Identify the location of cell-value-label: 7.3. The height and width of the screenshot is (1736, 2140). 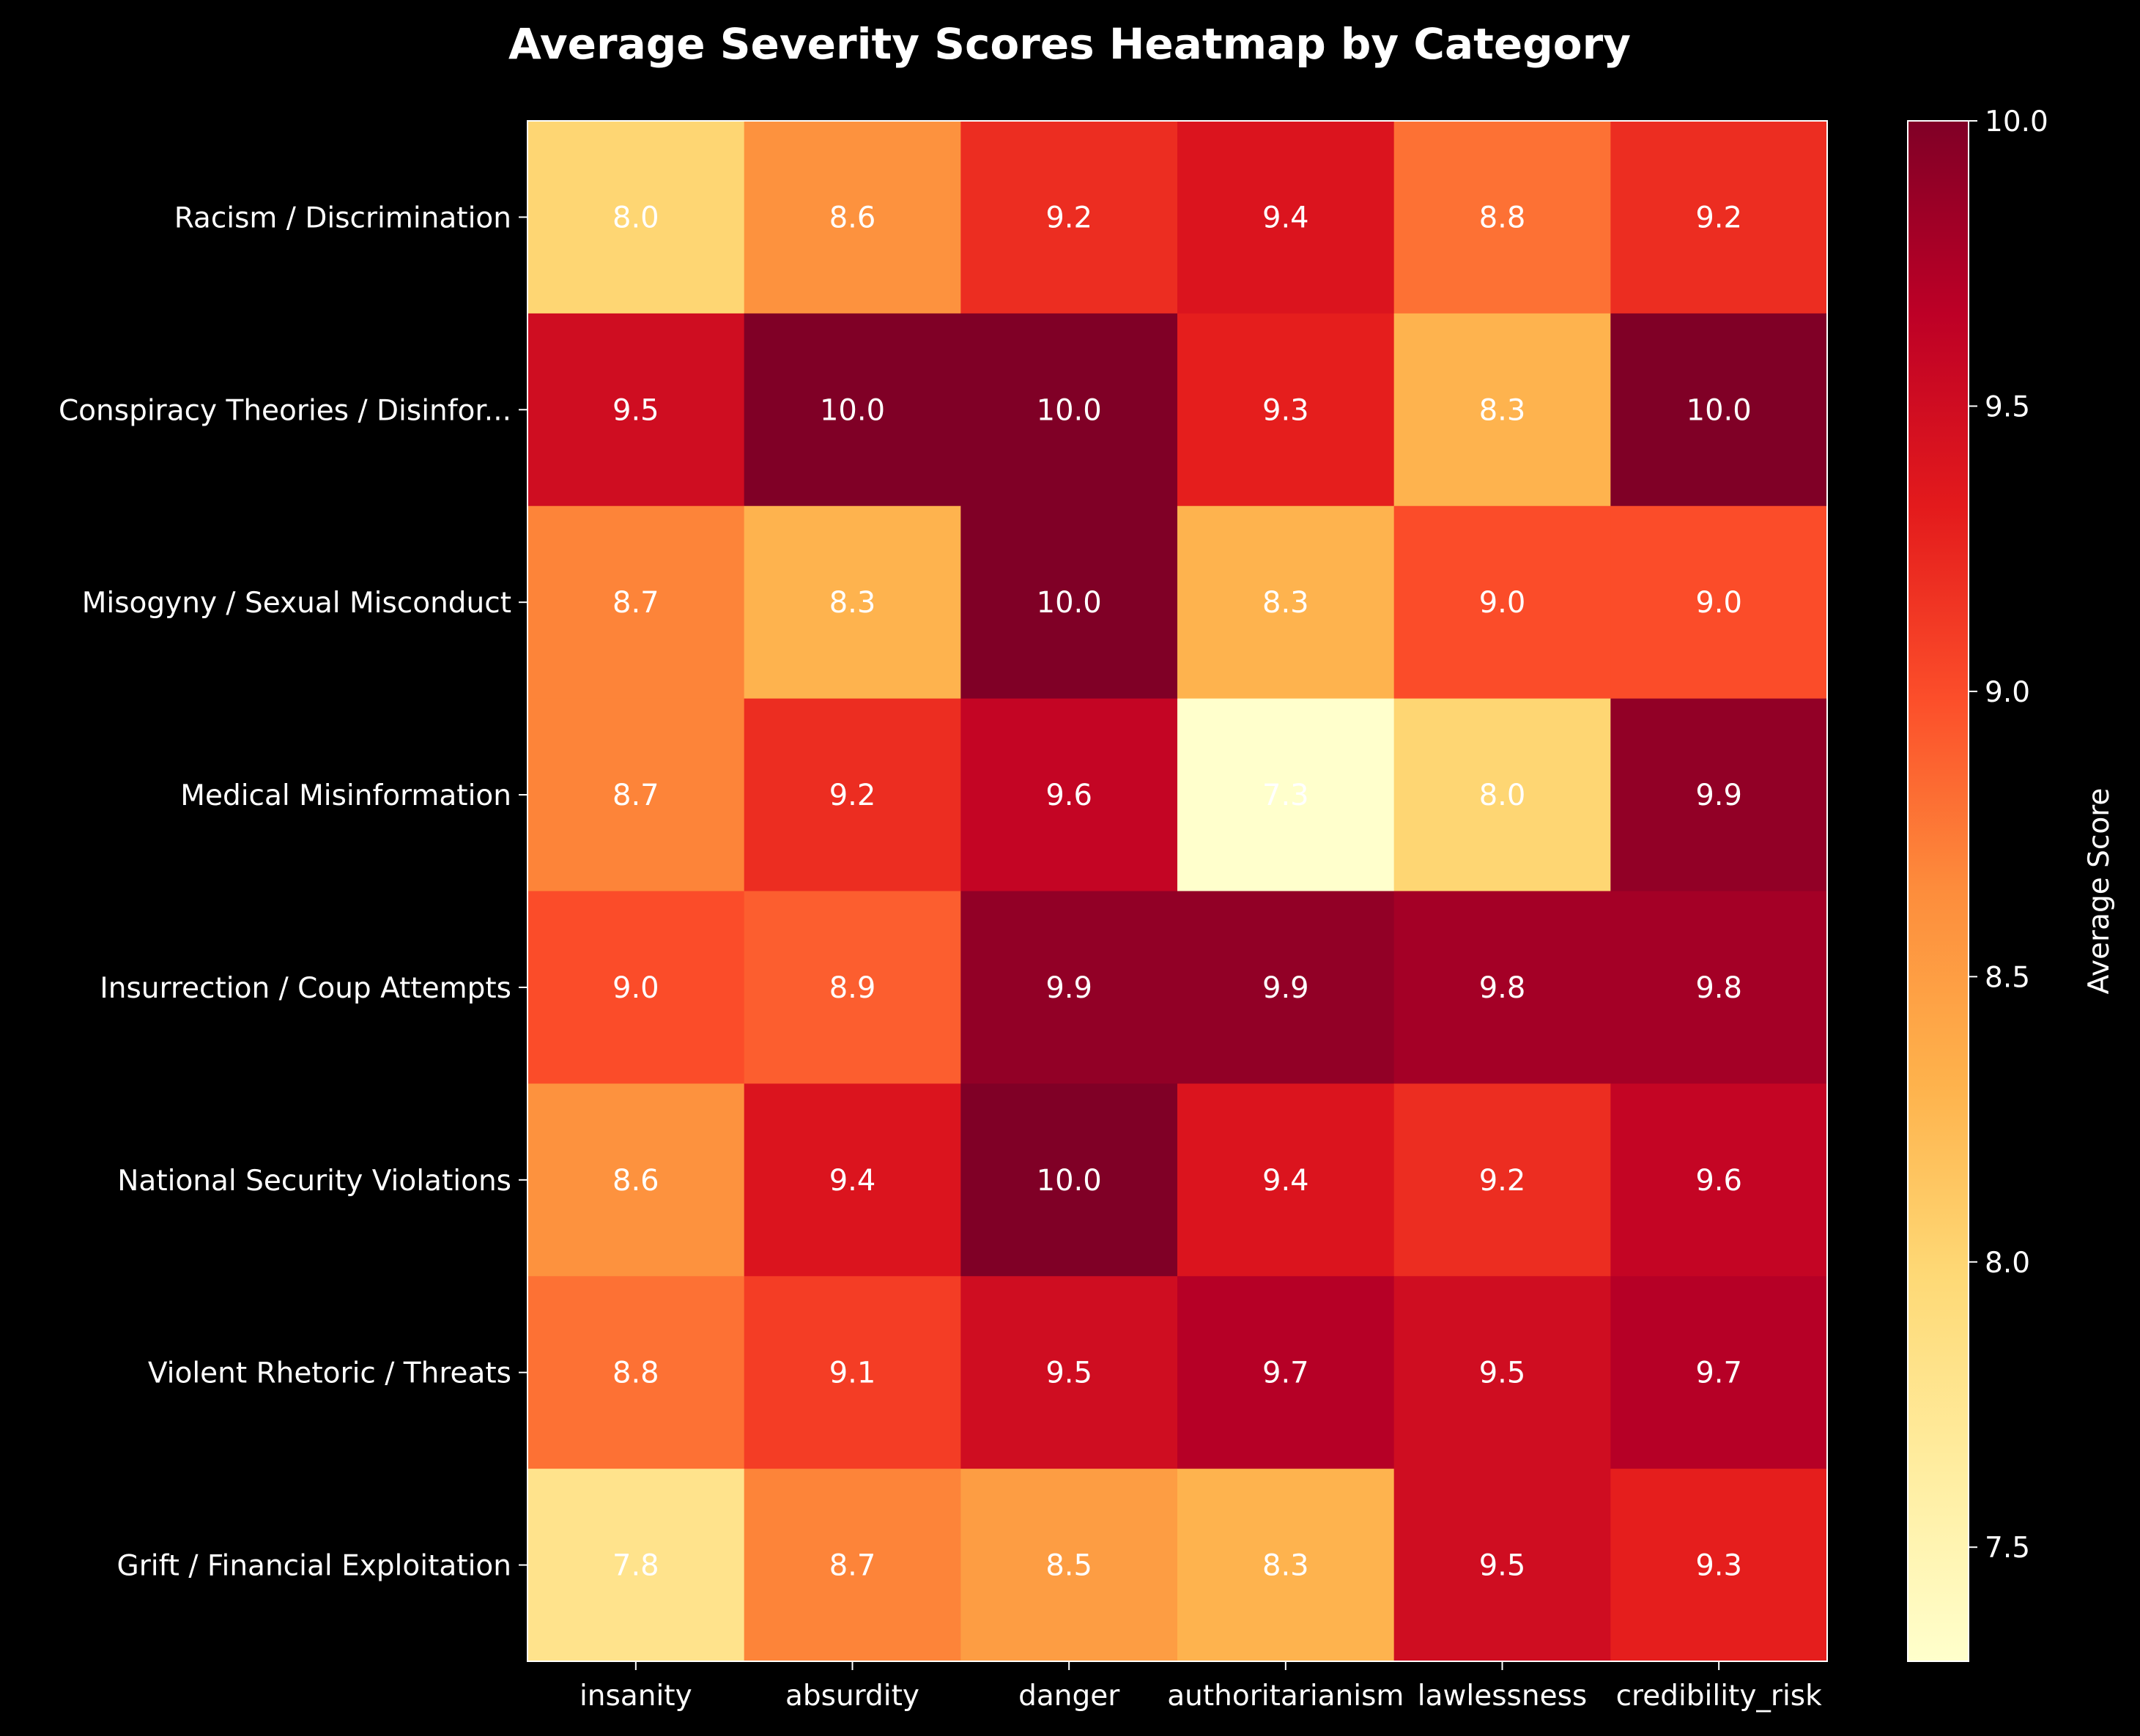
(1285, 795).